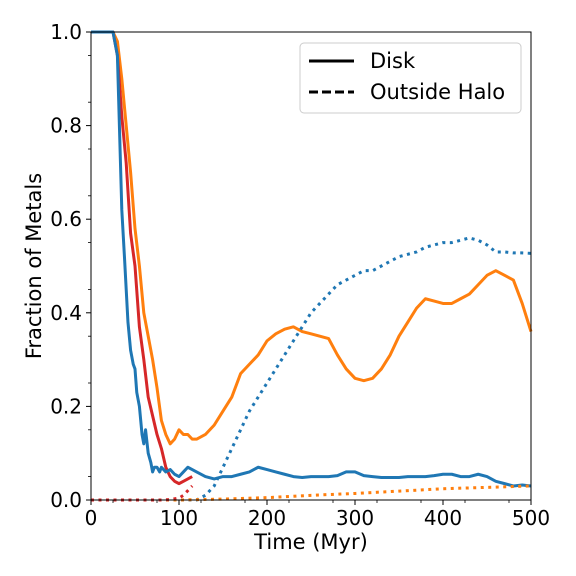 This screenshot has width=576, height=576. I want to click on y-tick-label: 0.8, so click(66, 126).